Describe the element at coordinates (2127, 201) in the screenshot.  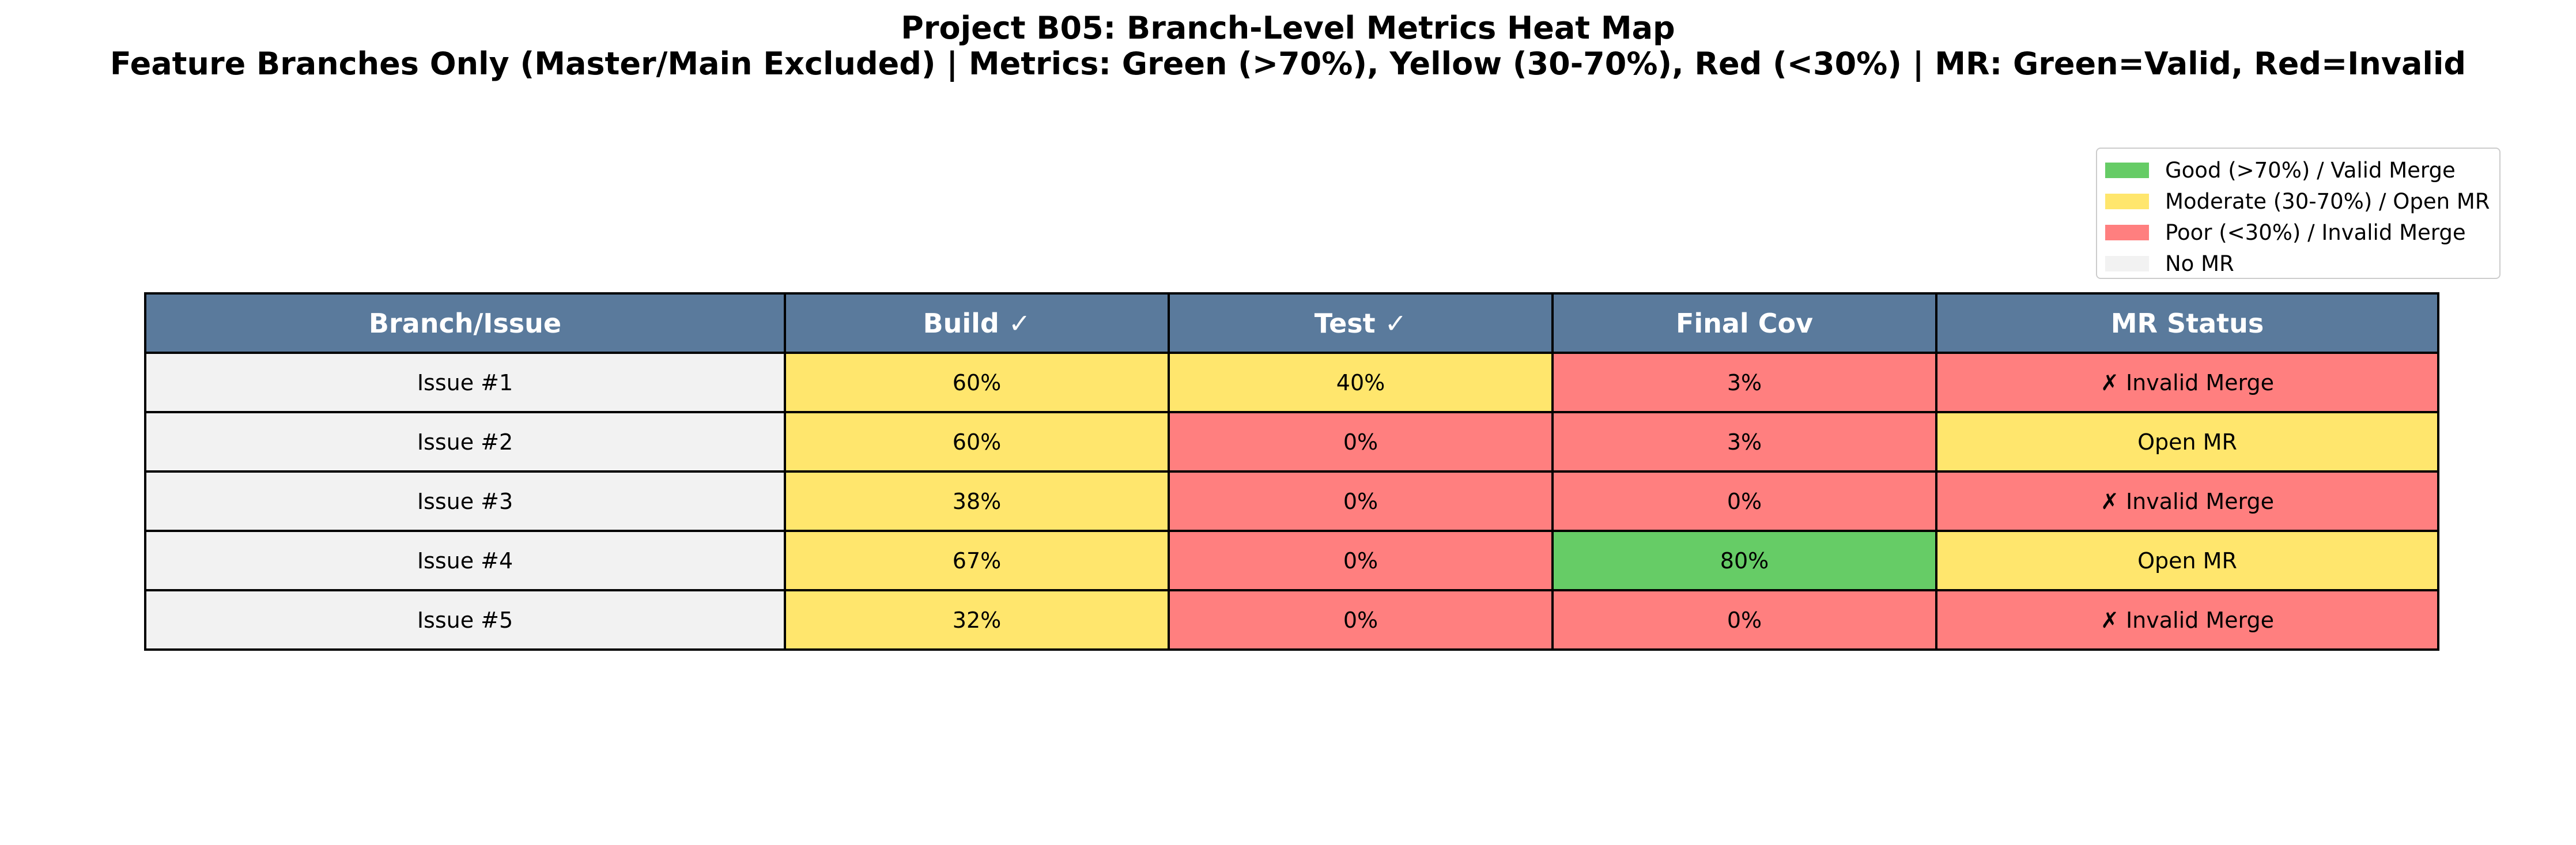
I see `legend-swatch-moderate` at that location.